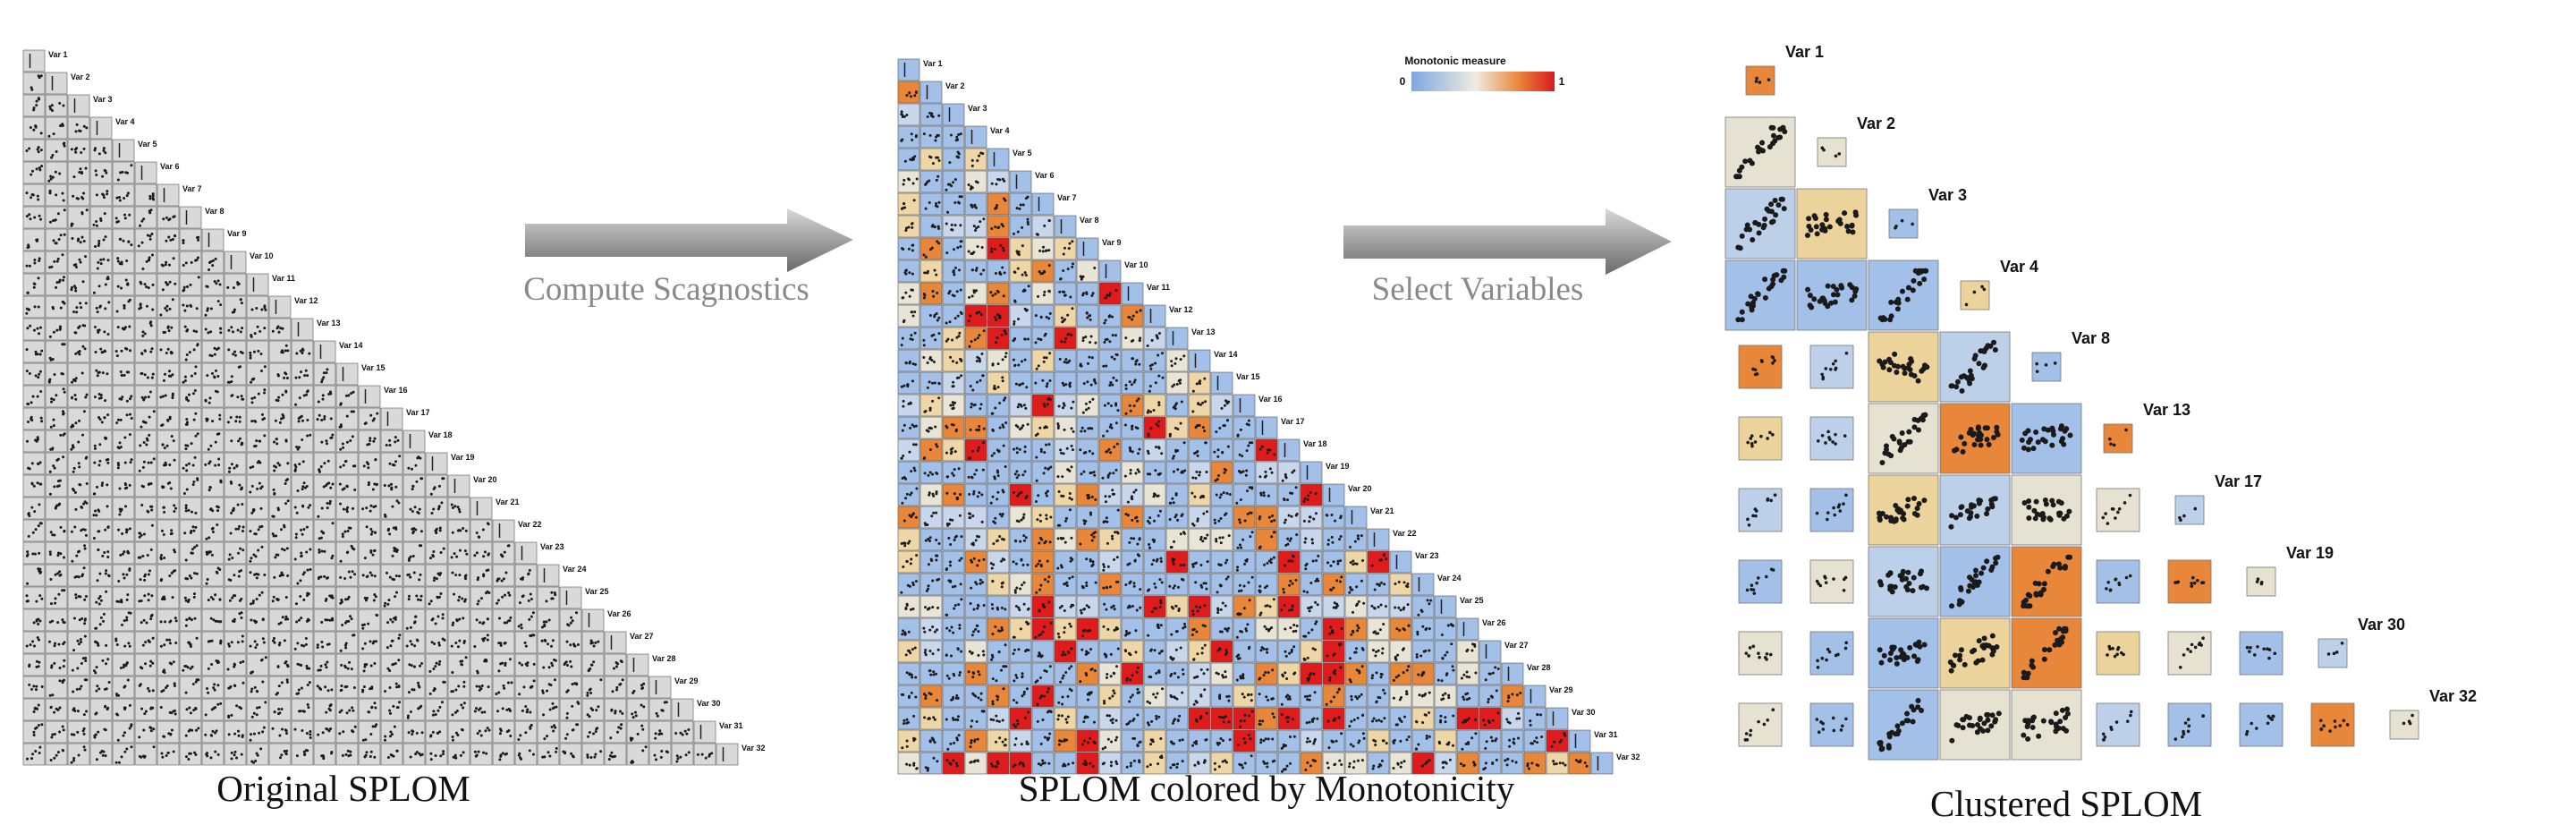 This screenshot has height=825, width=2576. What do you see at coordinates (58, 55) in the screenshot?
I see `variable-label: Var 1` at bounding box center [58, 55].